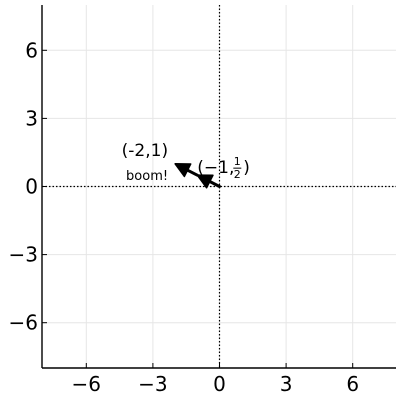 Image resolution: width=400 pixels, height=400 pixels. What do you see at coordinates (237, 161) in the screenshot?
I see `annotation-math-numerator: 1` at bounding box center [237, 161].